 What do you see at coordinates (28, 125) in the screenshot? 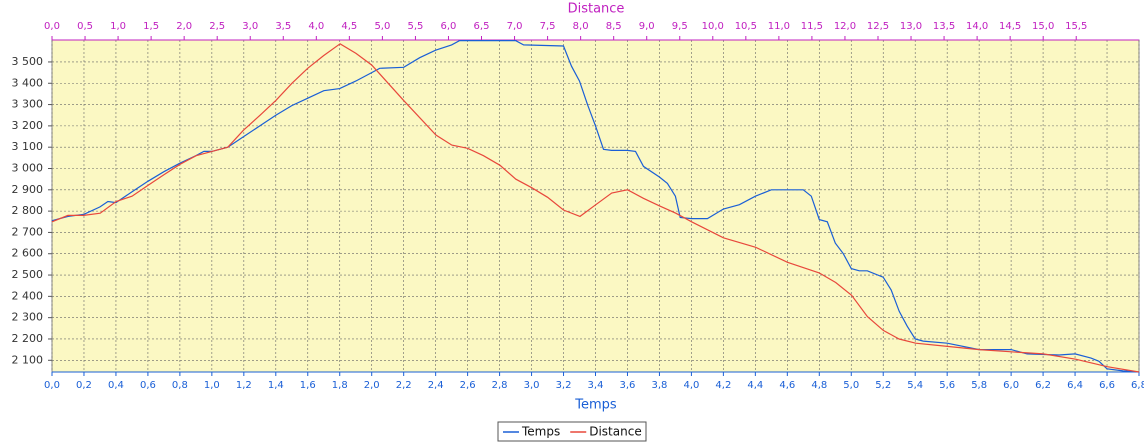
I see `y-tick-label: 3 200` at bounding box center [28, 125].